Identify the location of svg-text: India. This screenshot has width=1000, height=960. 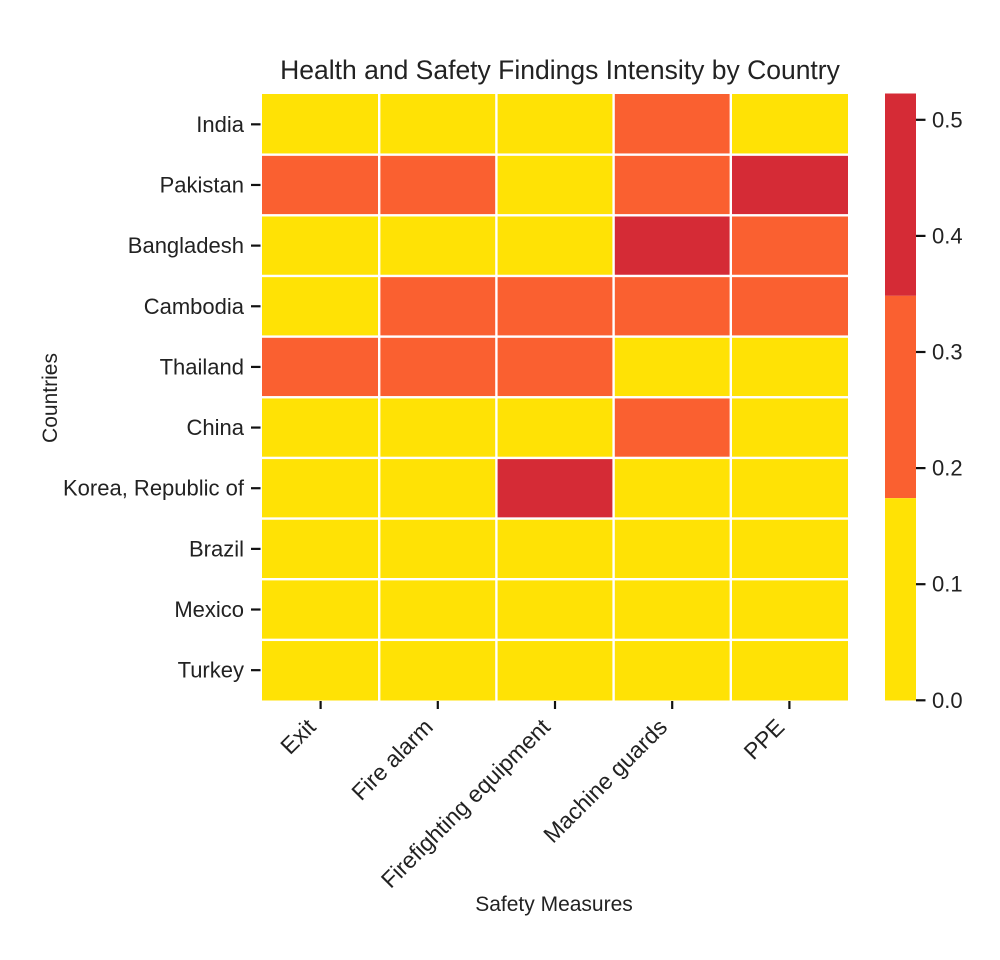
(220, 124).